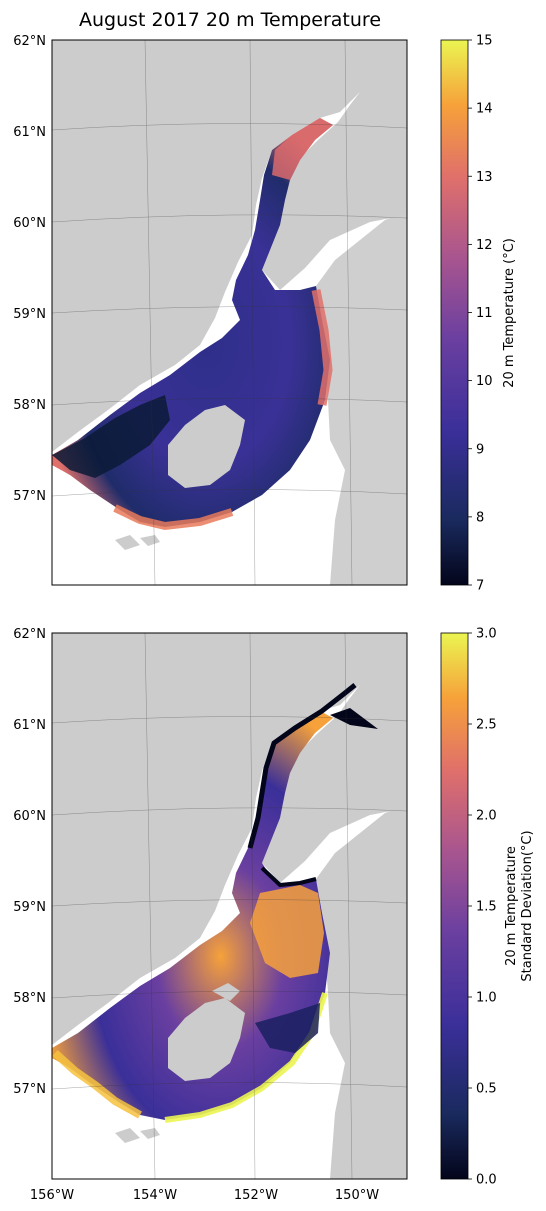 Image resolution: width=546 pixels, height=1211 pixels. What do you see at coordinates (509, 313) in the screenshot?
I see `colorbar-label-mean: 20 m Temperature (°C)` at bounding box center [509, 313].